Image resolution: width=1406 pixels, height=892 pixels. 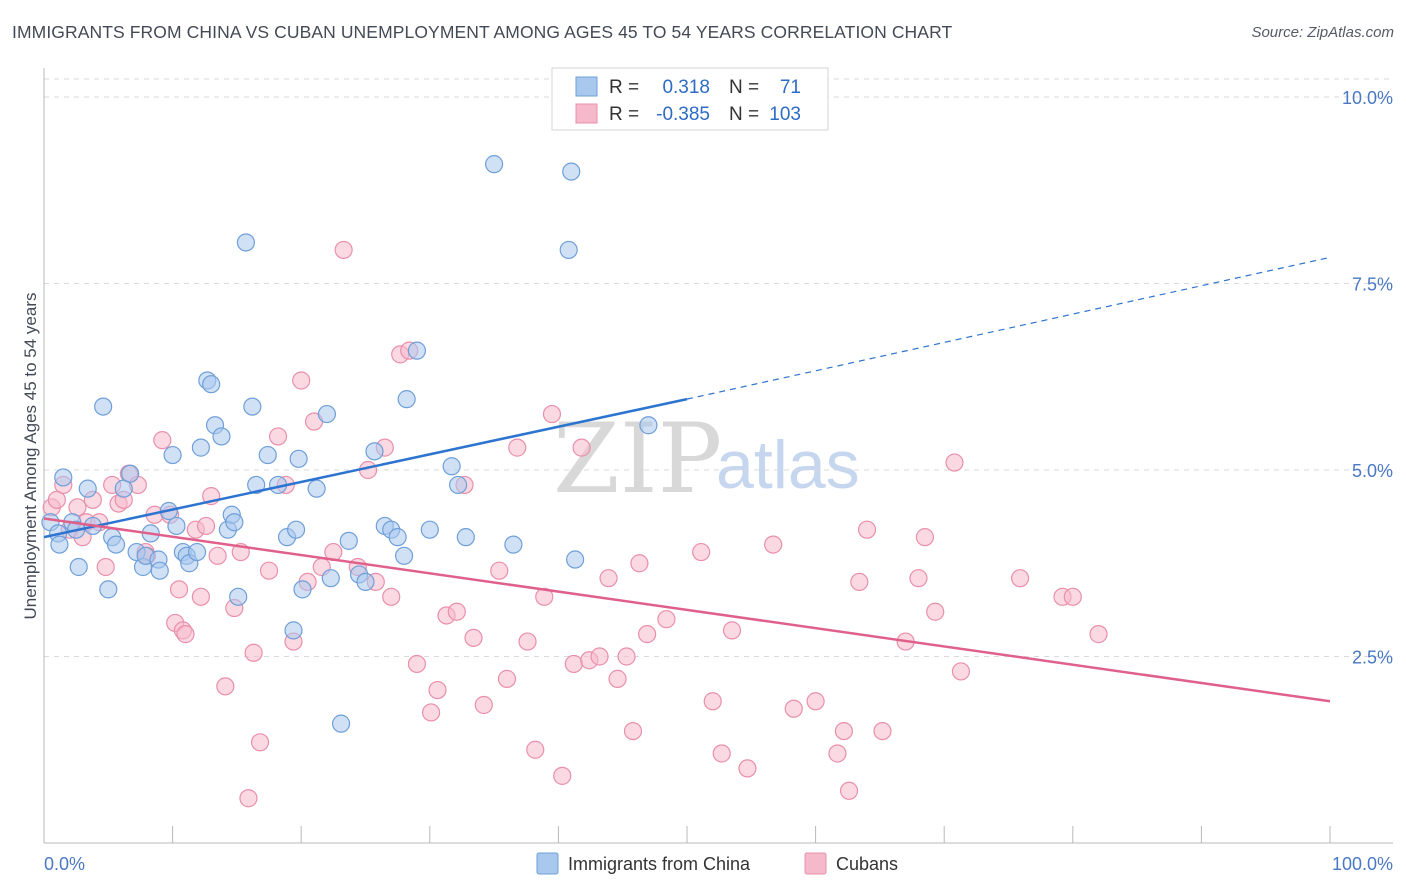 What do you see at coordinates (30, 456) in the screenshot?
I see `y-axis-label: Unemployment Among Ages 45 to 54 years` at bounding box center [30, 456].